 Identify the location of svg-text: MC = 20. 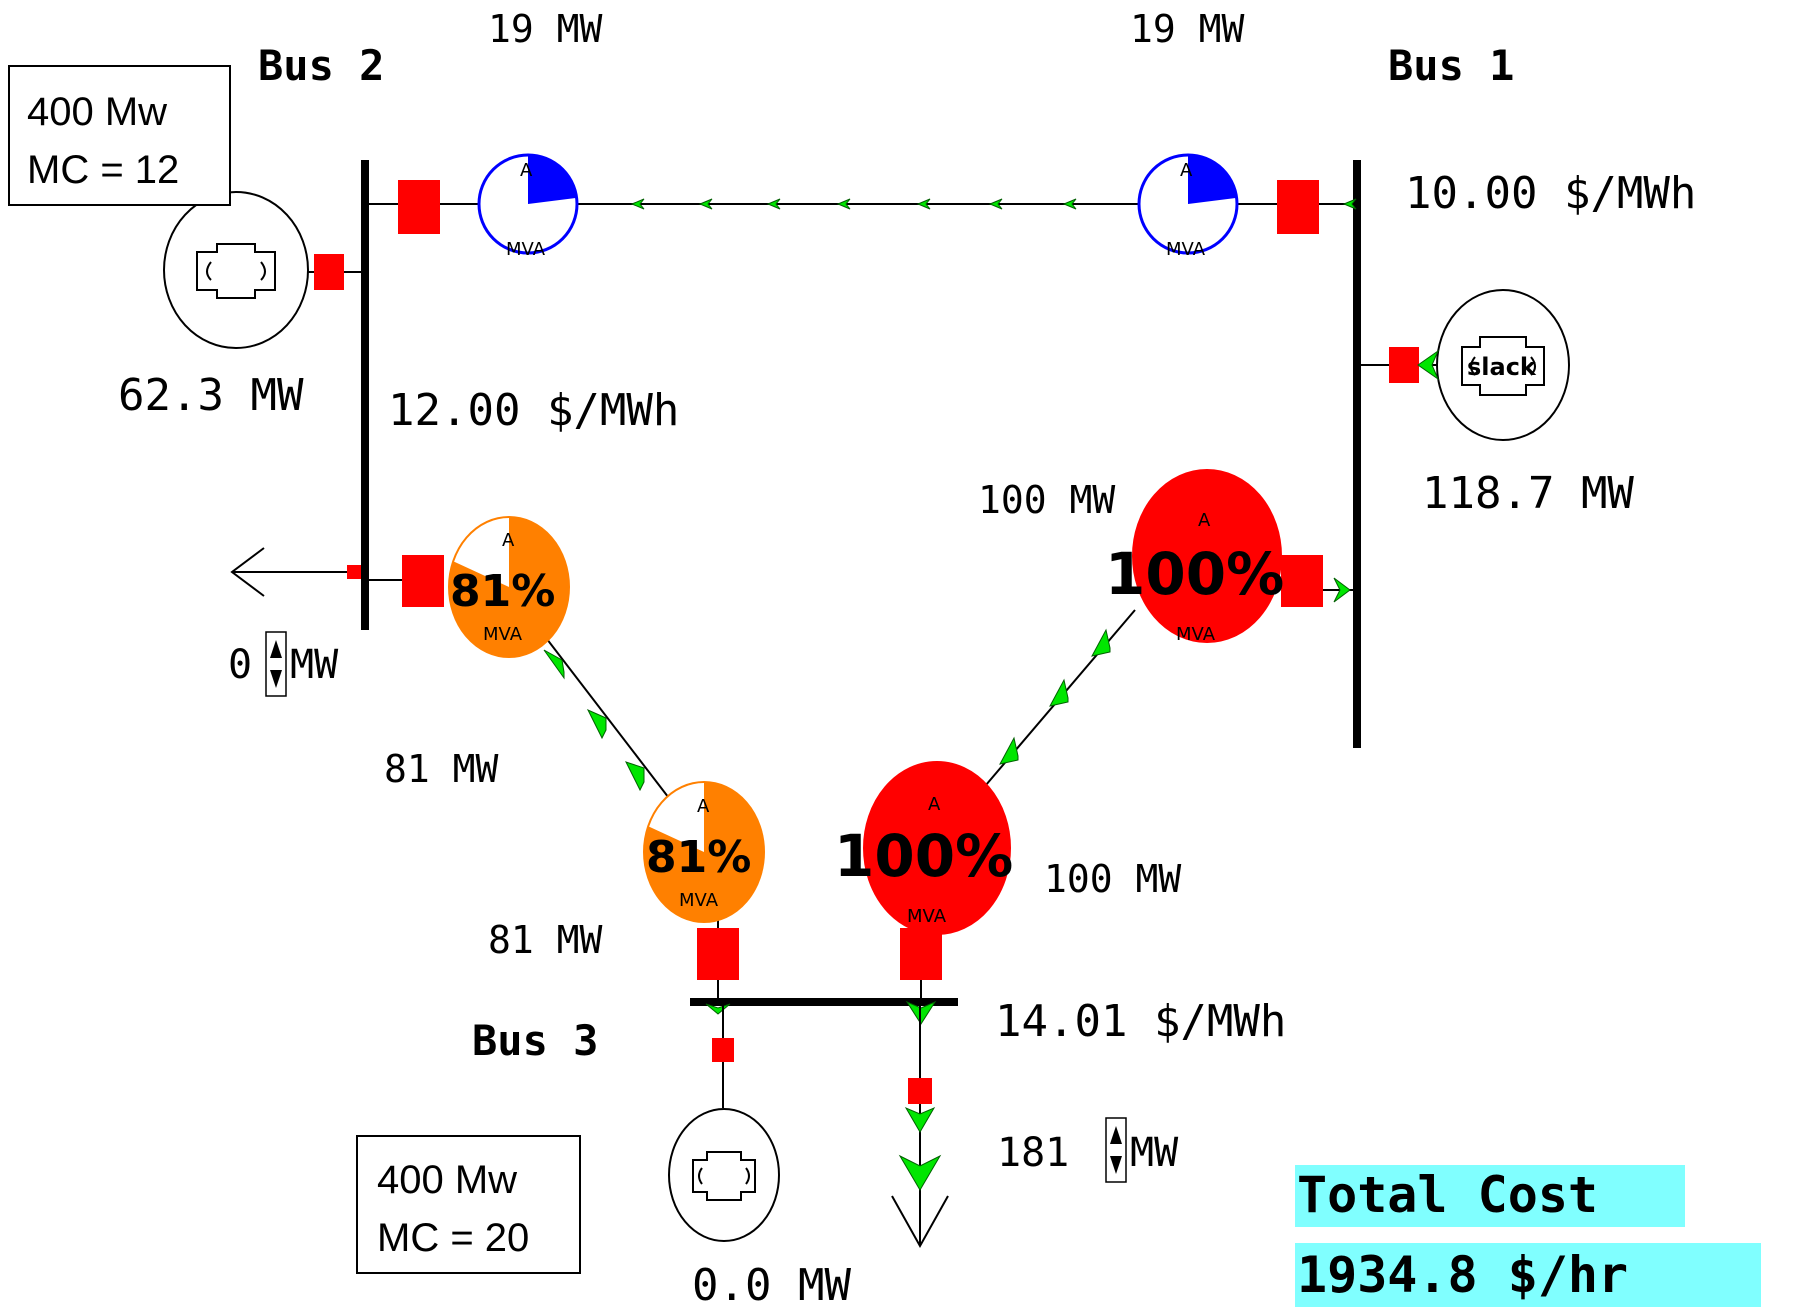
(453, 1238).